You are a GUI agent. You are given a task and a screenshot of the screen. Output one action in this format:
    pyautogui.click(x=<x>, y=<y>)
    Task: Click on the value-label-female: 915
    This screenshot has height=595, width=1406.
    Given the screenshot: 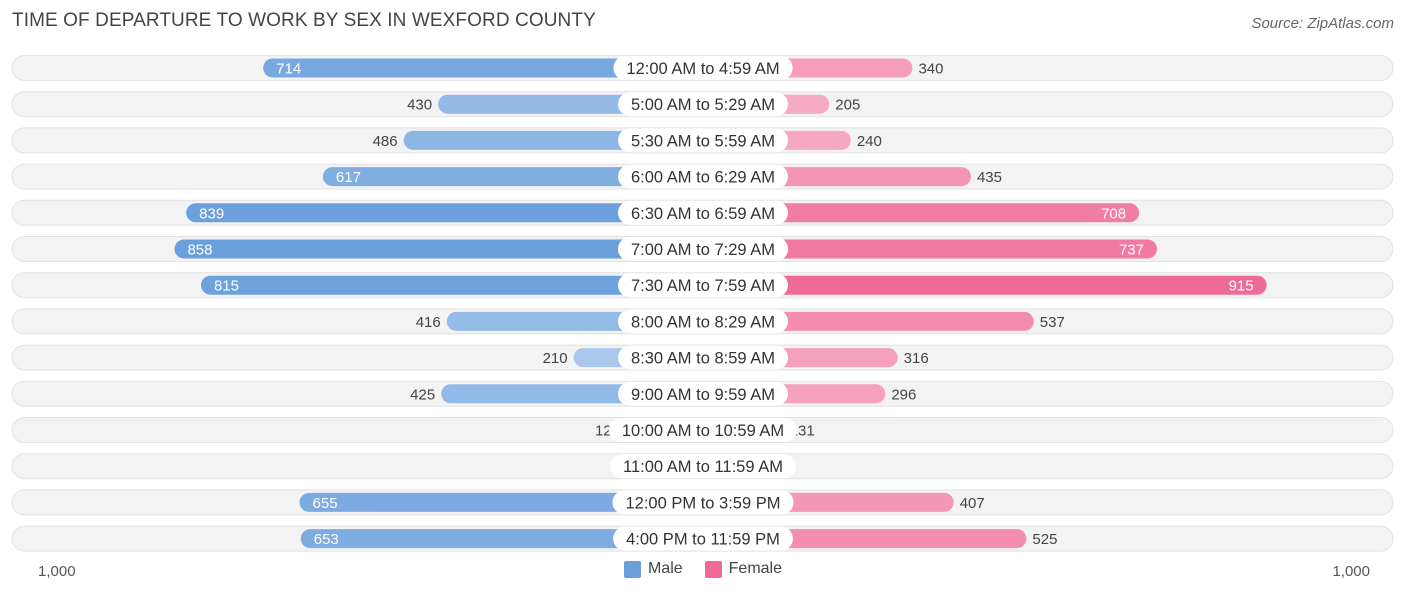 What is the action you would take?
    pyautogui.click(x=1241, y=286)
    